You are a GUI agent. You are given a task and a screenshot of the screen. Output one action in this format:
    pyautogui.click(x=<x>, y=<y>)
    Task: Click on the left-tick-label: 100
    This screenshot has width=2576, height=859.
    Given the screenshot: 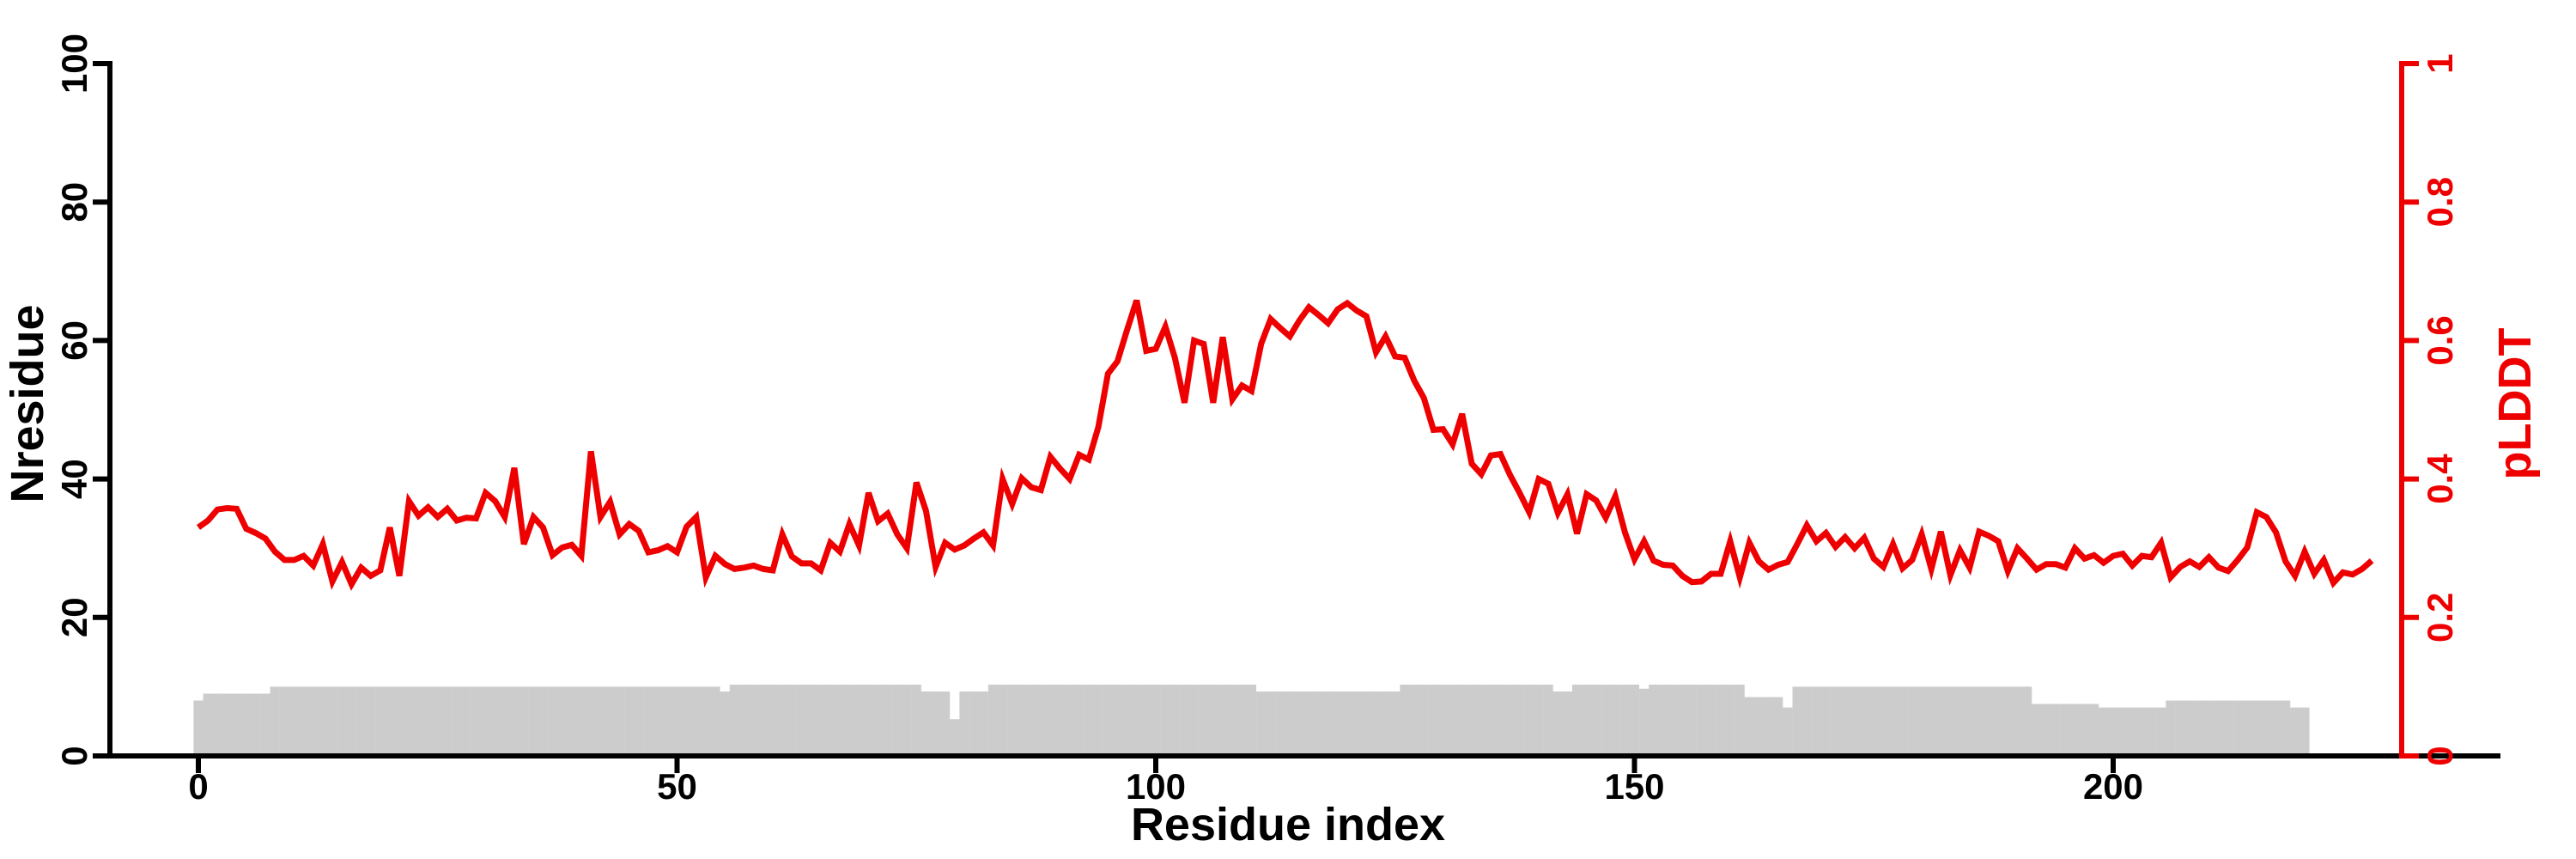 What is the action you would take?
    pyautogui.click(x=74, y=64)
    